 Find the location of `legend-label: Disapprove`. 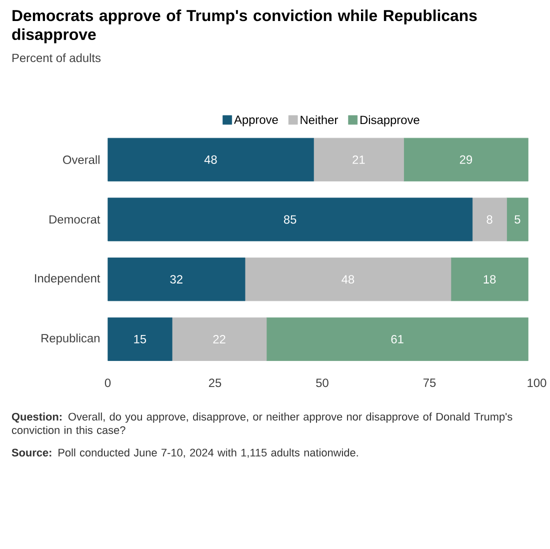

legend-label: Disapprove is located at coordinates (390, 121).